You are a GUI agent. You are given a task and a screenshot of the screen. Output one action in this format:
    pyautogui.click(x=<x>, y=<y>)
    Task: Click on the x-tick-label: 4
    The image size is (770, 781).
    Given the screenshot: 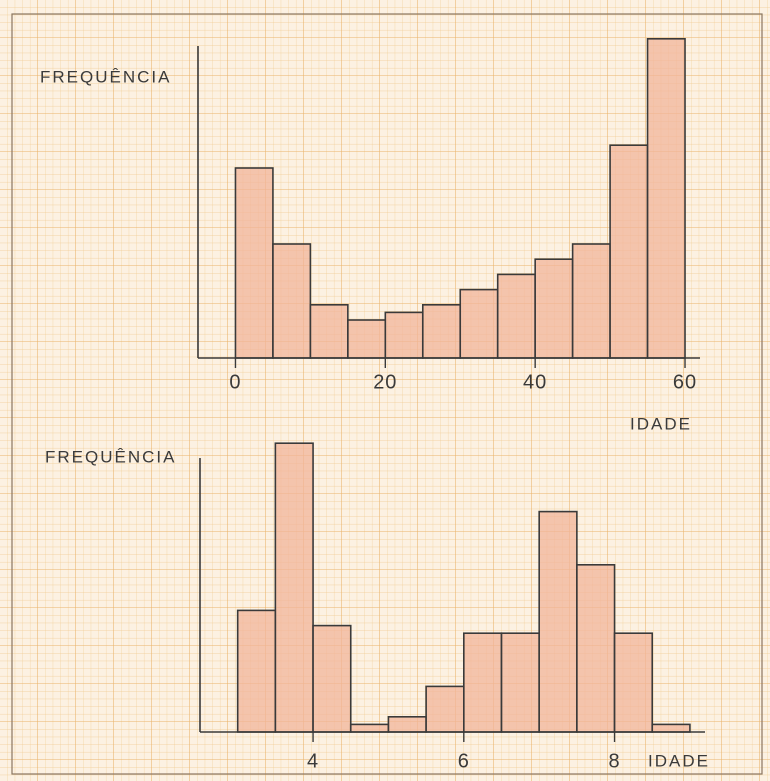 What is the action you would take?
    pyautogui.click(x=313, y=761)
    